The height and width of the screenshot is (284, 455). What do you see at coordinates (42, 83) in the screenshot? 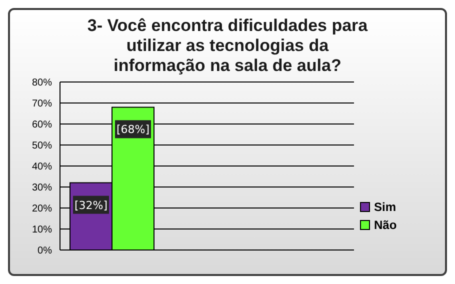
I see `y-tick-label: 80%` at bounding box center [42, 83].